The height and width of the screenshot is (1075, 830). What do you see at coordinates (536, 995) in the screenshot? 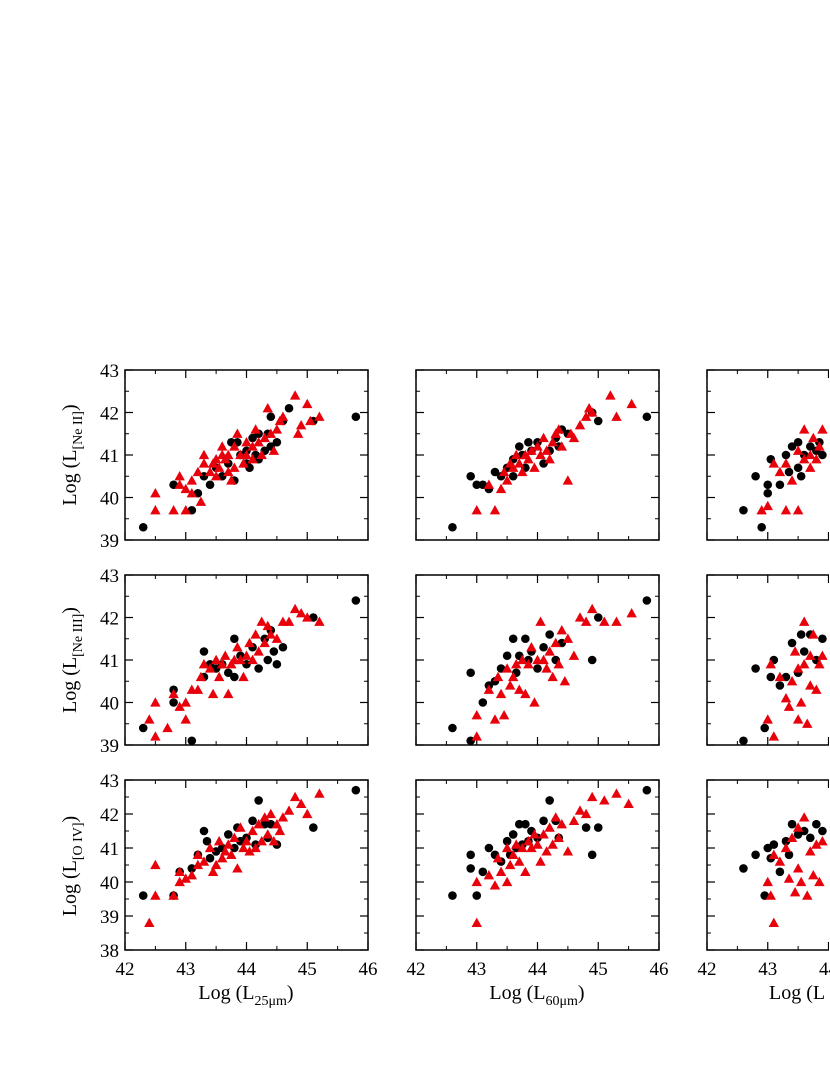
I see `x-axis-title-col-2: Log (L60μm)` at bounding box center [536, 995].